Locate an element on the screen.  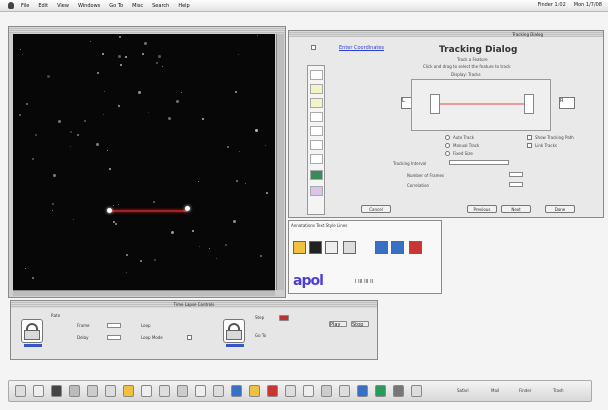
dialog-small-checkbox is located at coordinates (313, 47).